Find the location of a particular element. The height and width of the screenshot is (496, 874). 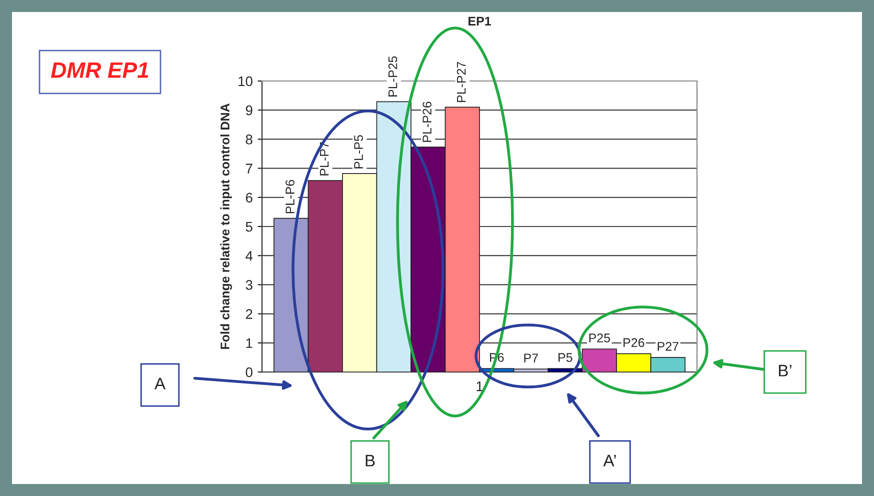

series-label: P5 is located at coordinates (565, 357).